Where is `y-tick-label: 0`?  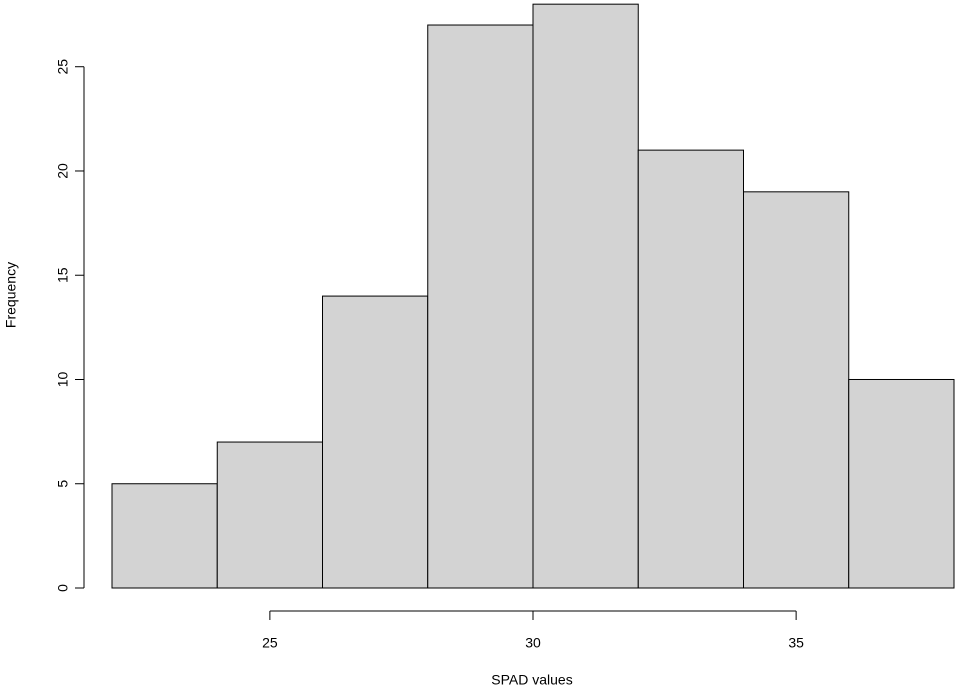 y-tick-label: 0 is located at coordinates (63, 588).